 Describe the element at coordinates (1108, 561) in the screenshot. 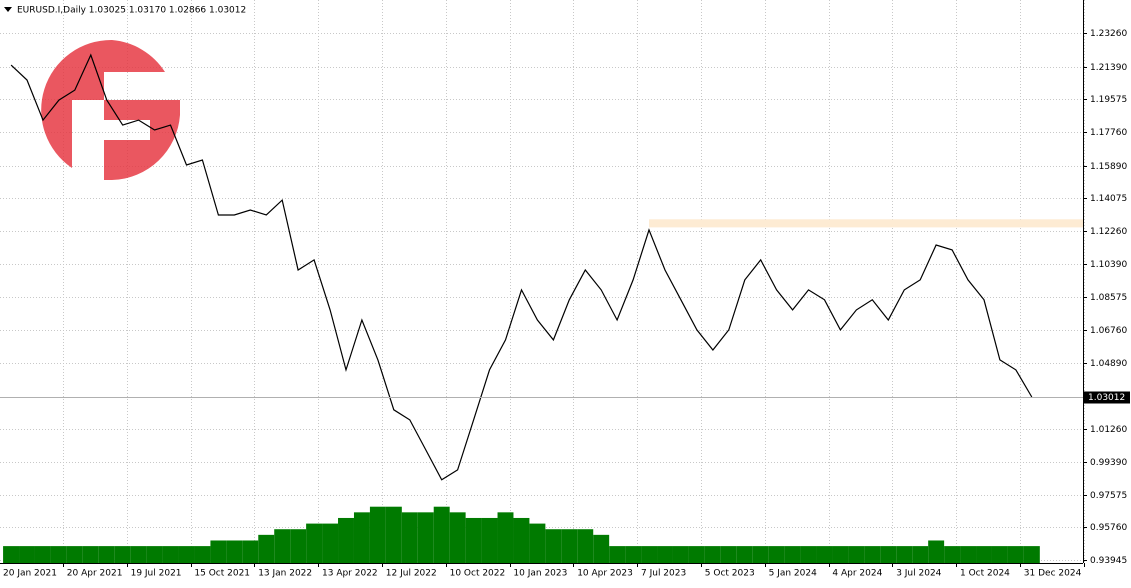

I see `y-tick-label: 0.93945` at that location.